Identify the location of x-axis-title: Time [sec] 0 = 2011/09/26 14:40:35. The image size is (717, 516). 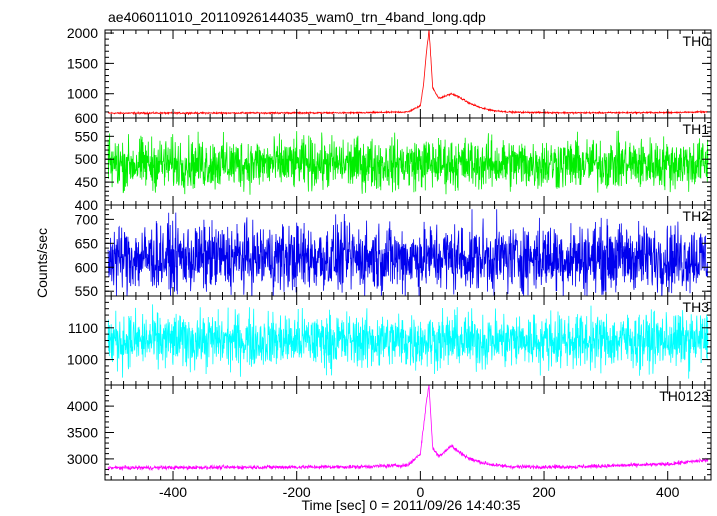
(410, 505).